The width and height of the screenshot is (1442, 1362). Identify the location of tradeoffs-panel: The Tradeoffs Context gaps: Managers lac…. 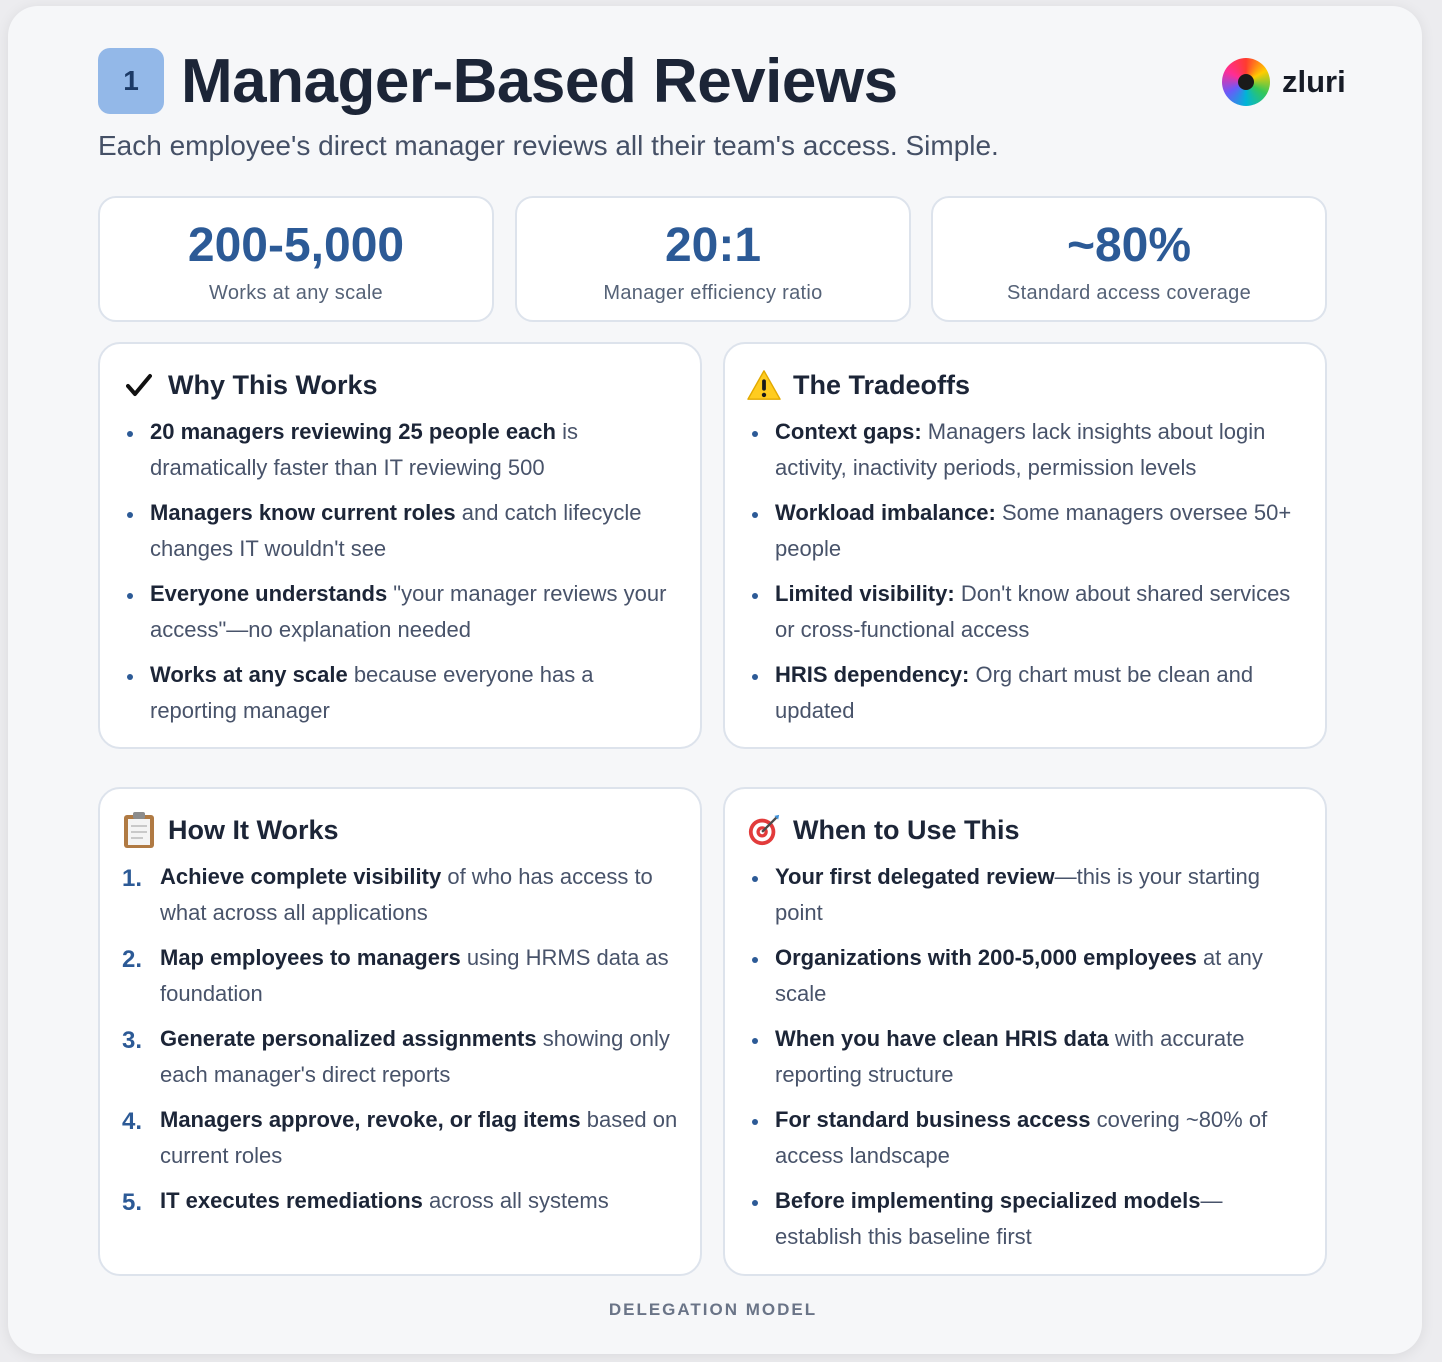
(1025, 545).